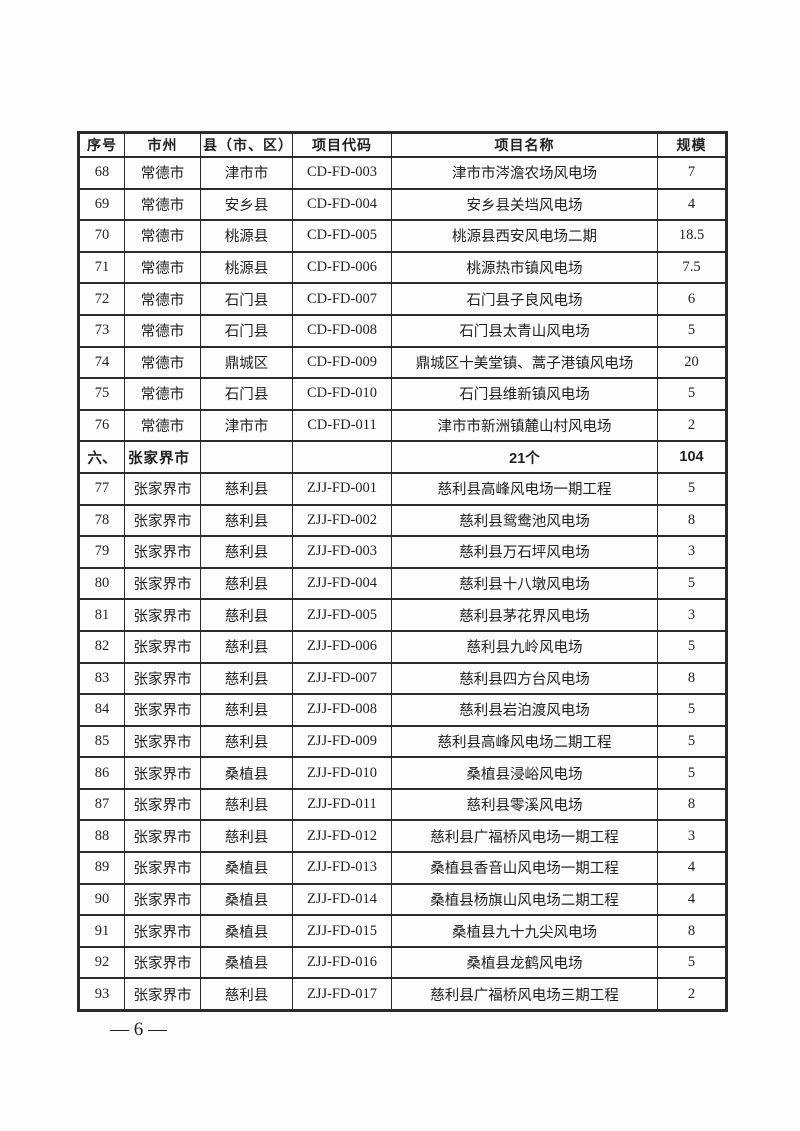  I want to click on table-row: 80 张家界市 慈利县 ZJJ-FD-004 慈利县十八墩风电场 5, so click(402, 583).